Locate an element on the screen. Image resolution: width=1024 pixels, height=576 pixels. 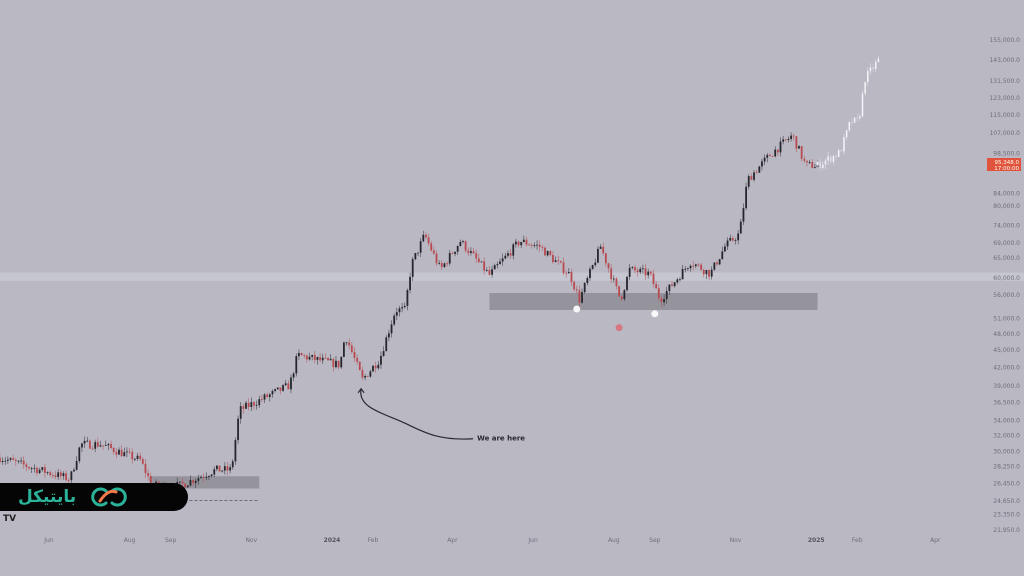
brand-banner: بایتیکل is located at coordinates (94, 497).